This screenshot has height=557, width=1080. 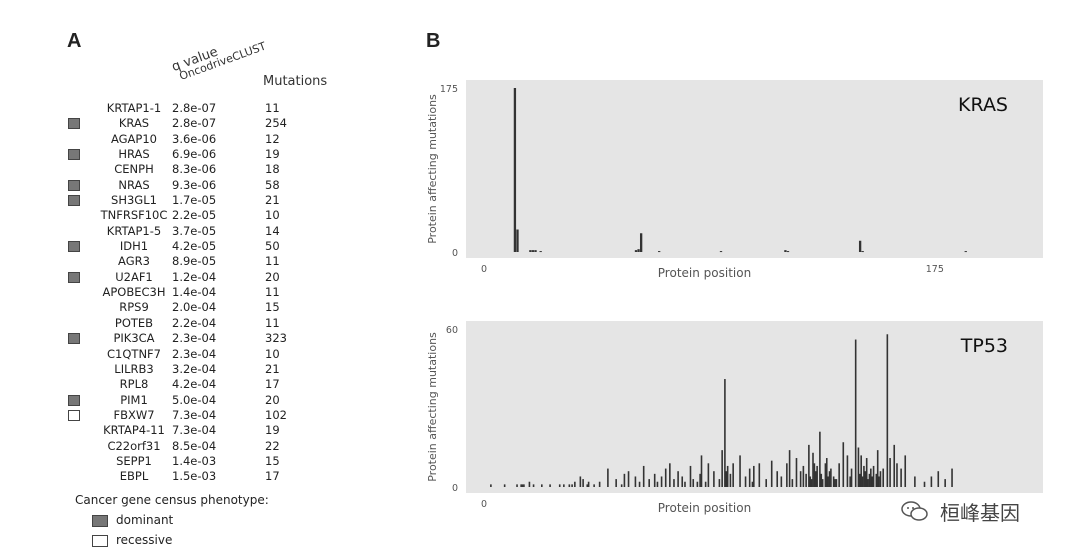 I want to click on mutations-header: Mutations, so click(x=295, y=81).